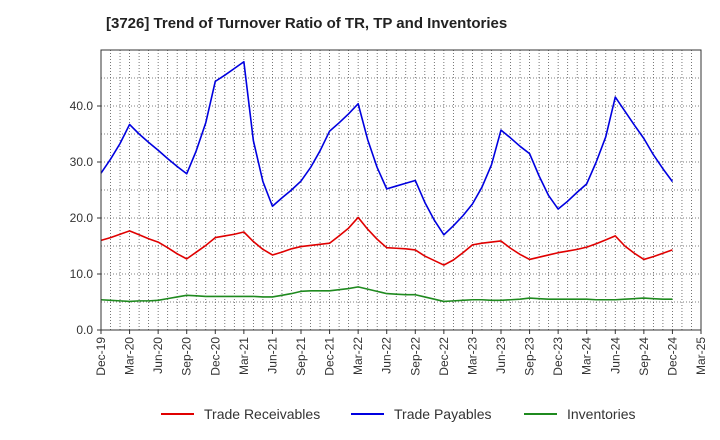 This screenshot has height=440, width=720. Describe the element at coordinates (330, 356) in the screenshot. I see `x-tick-label: Dec-21` at that location.